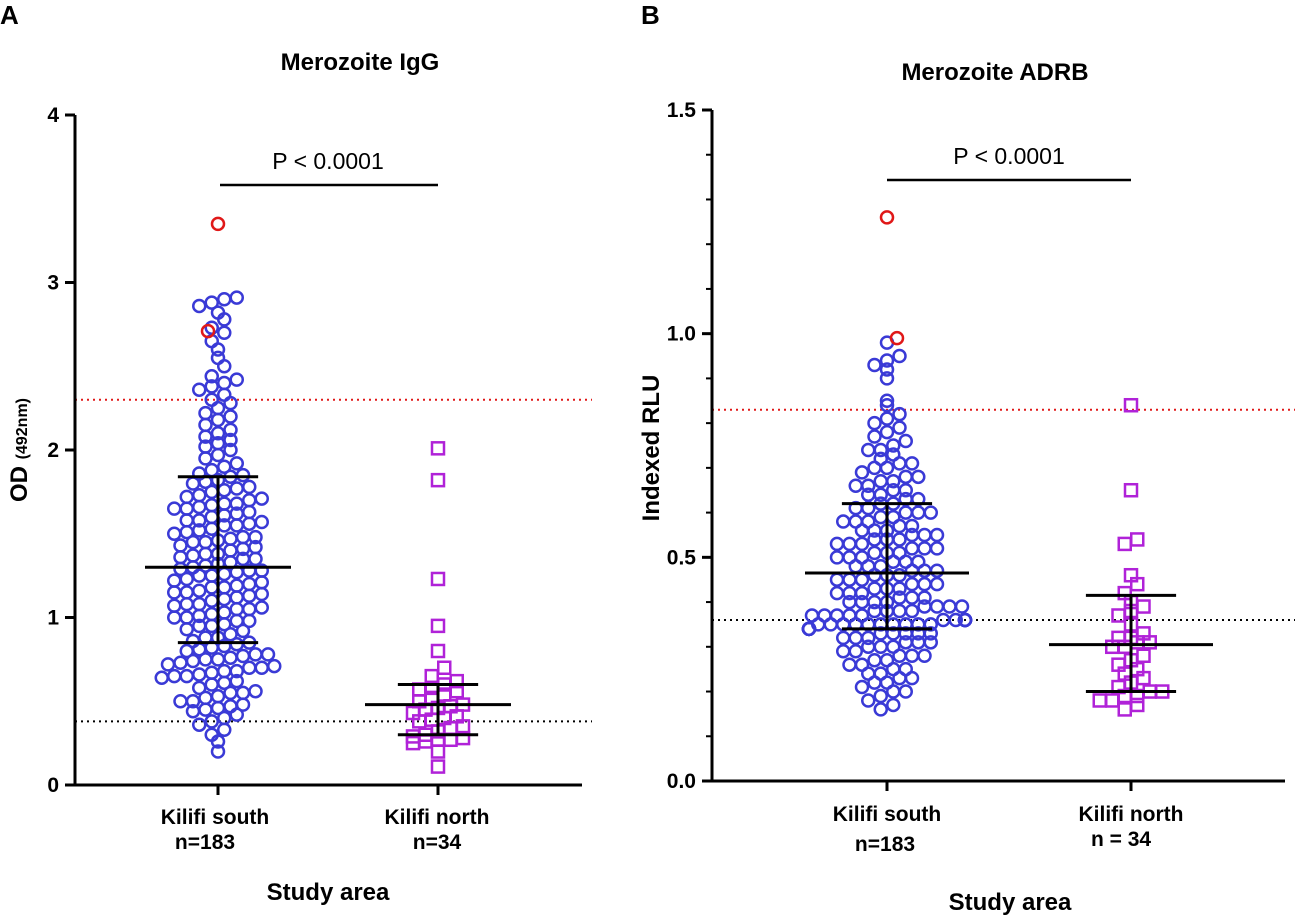 This screenshot has width=1299, height=920. Describe the element at coordinates (205, 842) in the screenshot. I see `panel-a-n-south: n=183` at that location.